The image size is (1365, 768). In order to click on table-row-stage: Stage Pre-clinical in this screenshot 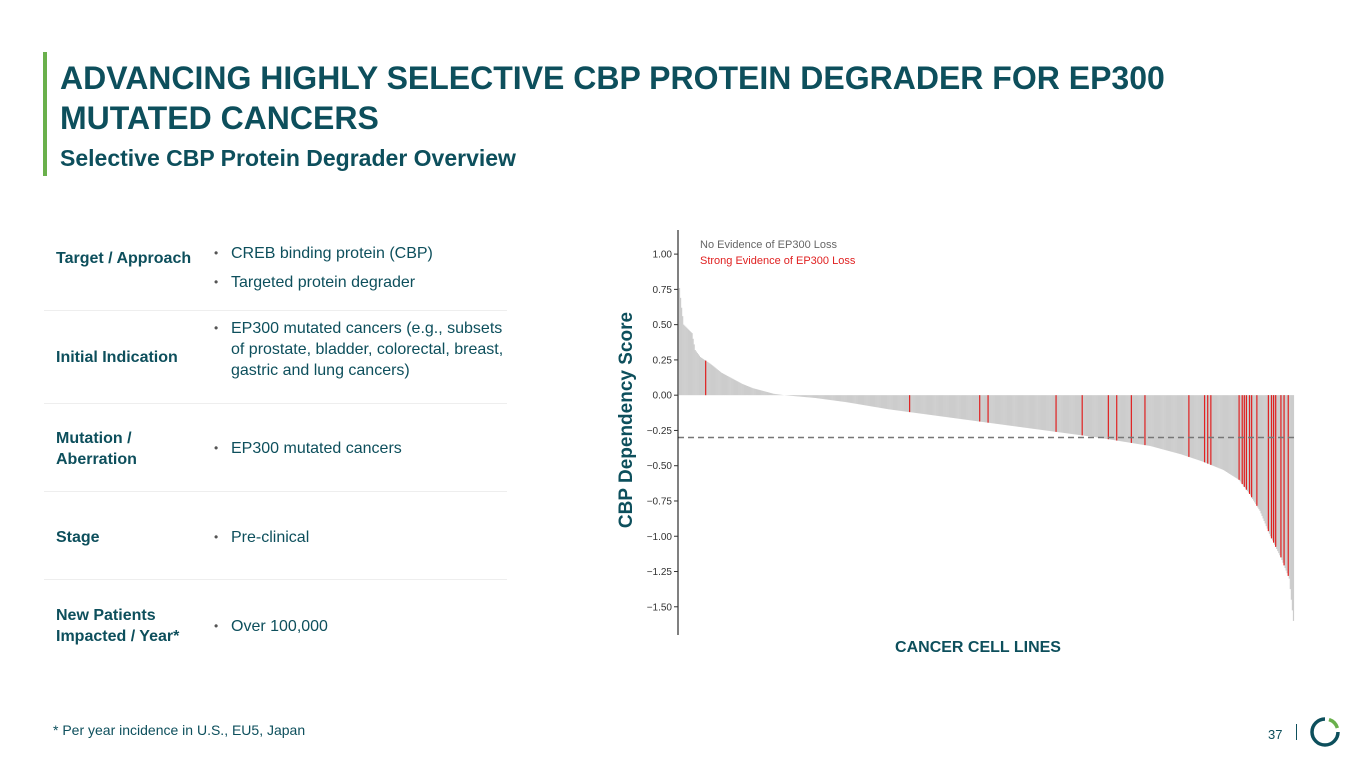, I will do `click(275, 536)`.